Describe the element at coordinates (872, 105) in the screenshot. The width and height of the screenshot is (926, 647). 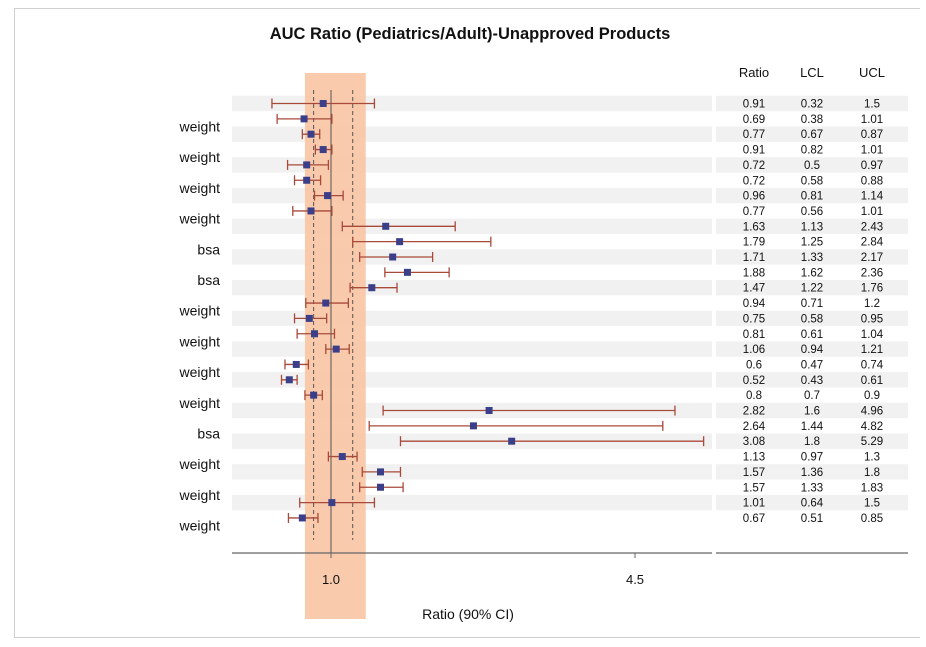
I see `table-cell-ucl: 1.5` at that location.